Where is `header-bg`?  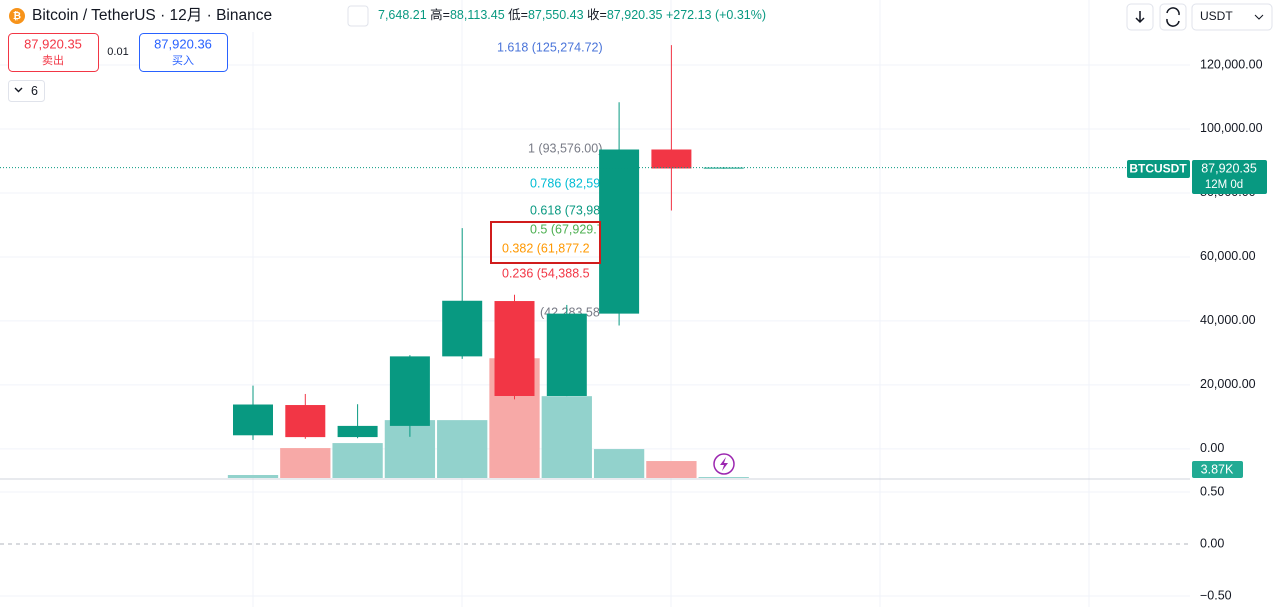 header-bg is located at coordinates (189, 16).